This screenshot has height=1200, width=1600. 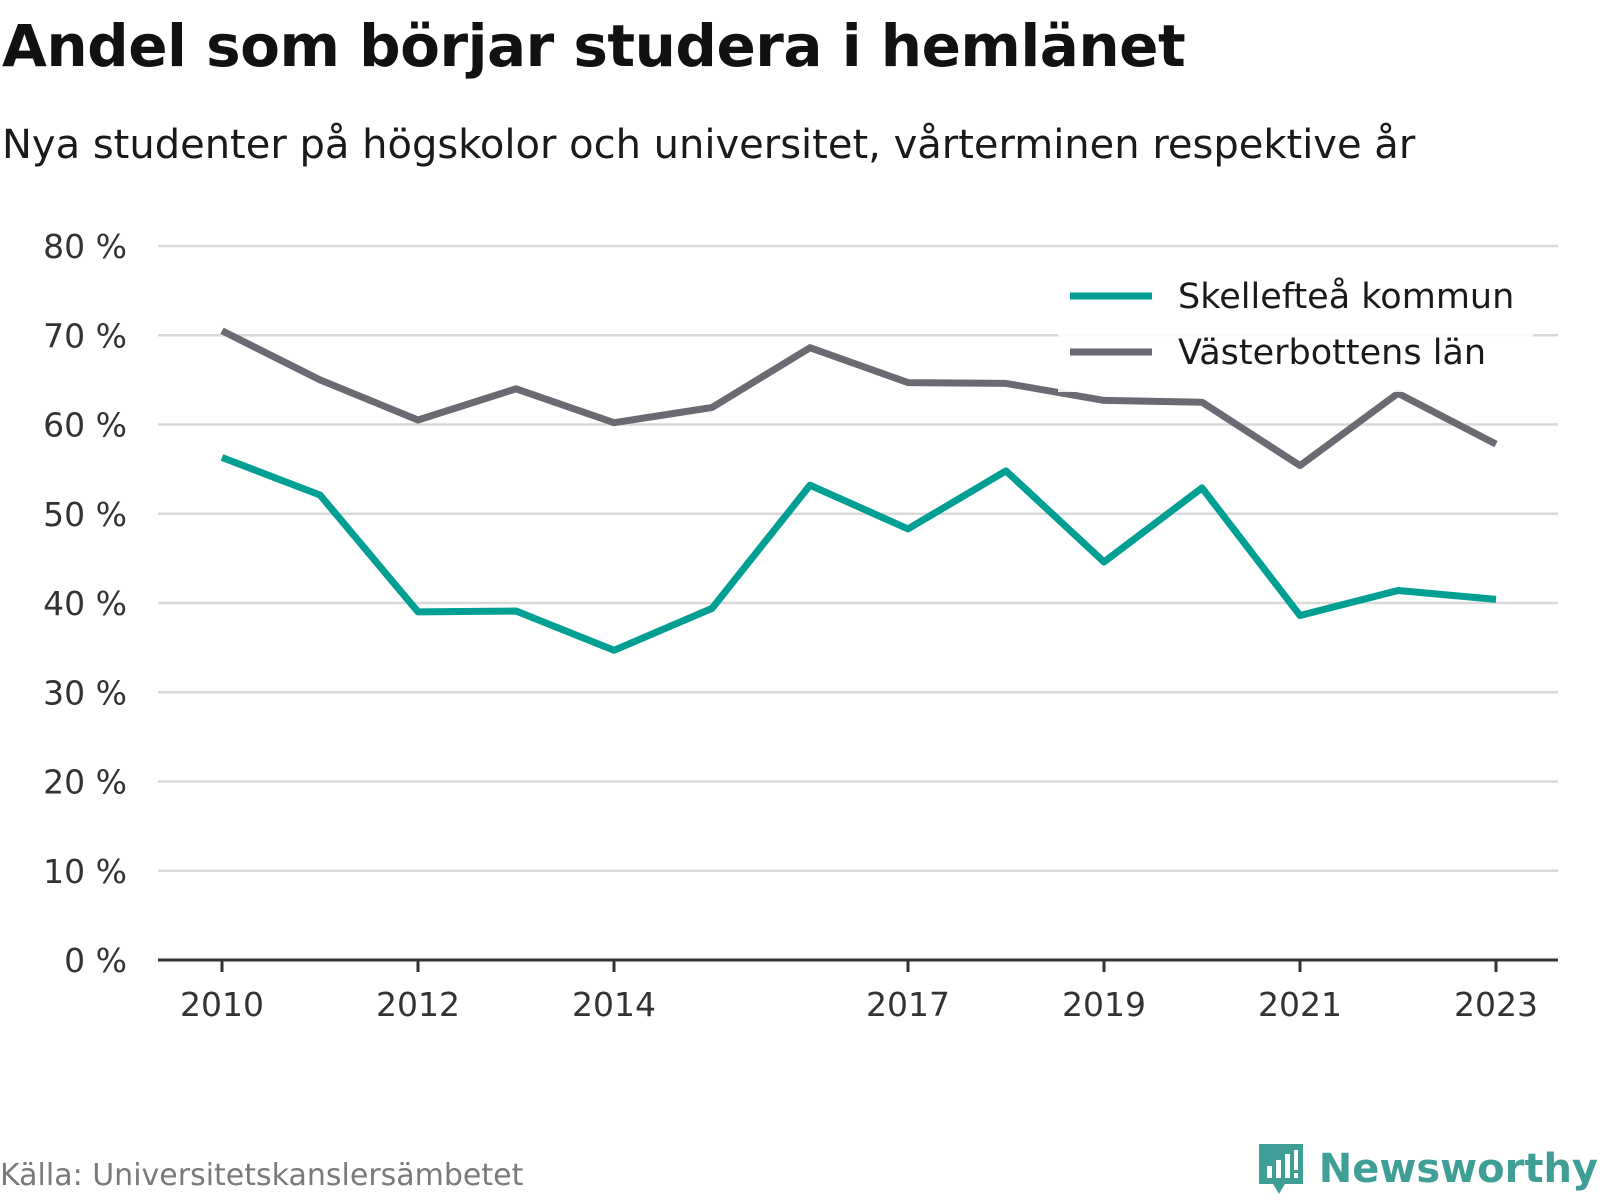 I want to click on x-tick-label: 2012, so click(x=418, y=1004).